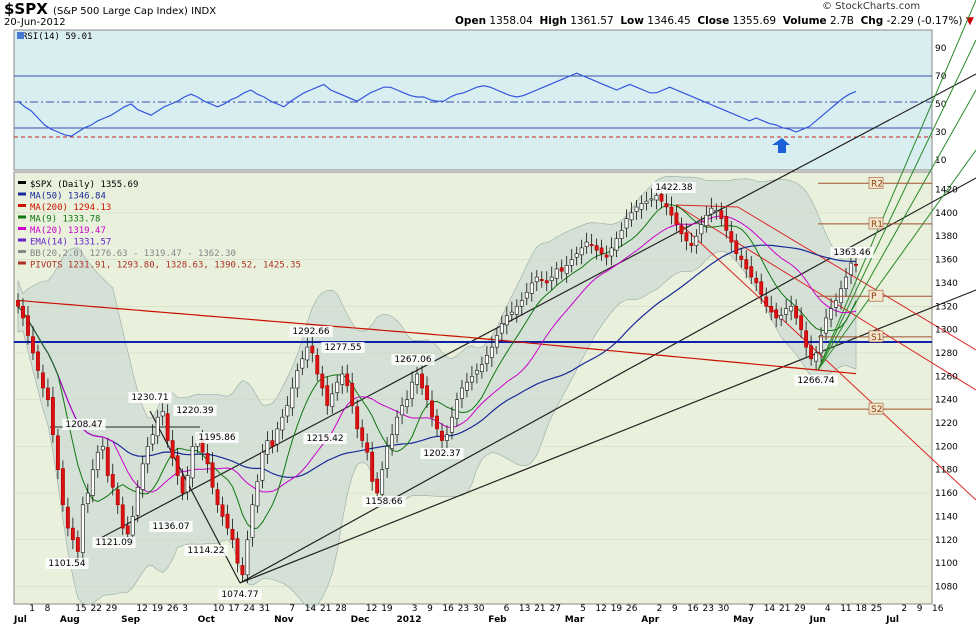 This screenshot has height=625, width=976. What do you see at coordinates (341, 609) in the screenshot?
I see `x-tick-label: 28` at bounding box center [341, 609].